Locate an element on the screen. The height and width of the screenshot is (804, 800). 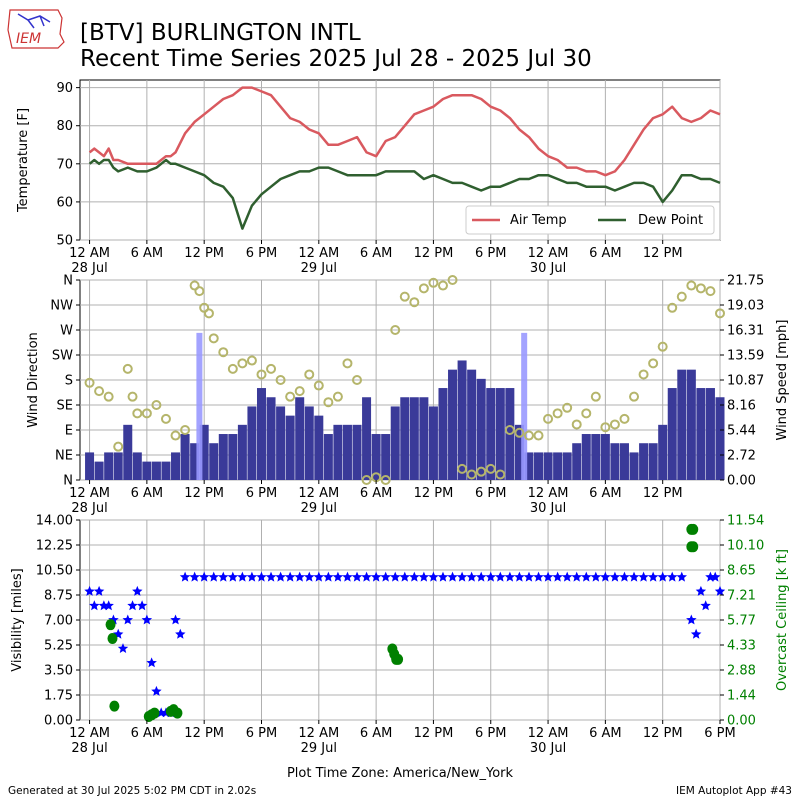
legend-air-temp-label: Air Temp is located at coordinates (538, 220).